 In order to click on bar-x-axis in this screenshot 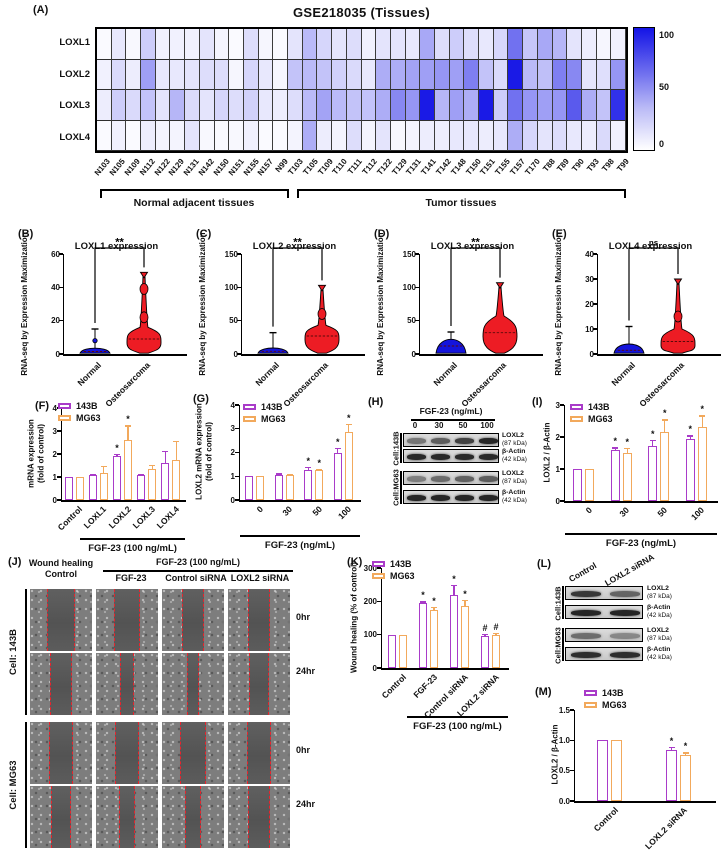, I will do `click(123, 501)`.